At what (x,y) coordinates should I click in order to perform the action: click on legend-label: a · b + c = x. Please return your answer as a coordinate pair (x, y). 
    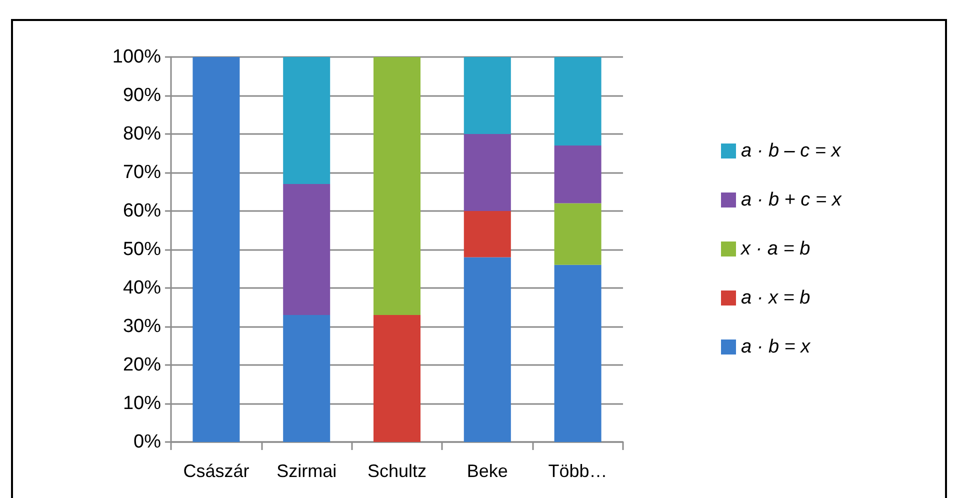
    Looking at the image, I should click on (792, 200).